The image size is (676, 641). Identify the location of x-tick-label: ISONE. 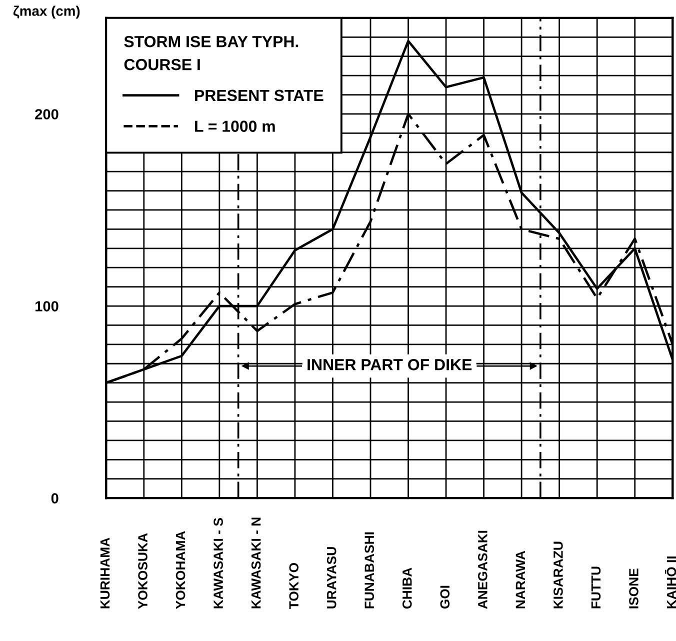
(633, 588).